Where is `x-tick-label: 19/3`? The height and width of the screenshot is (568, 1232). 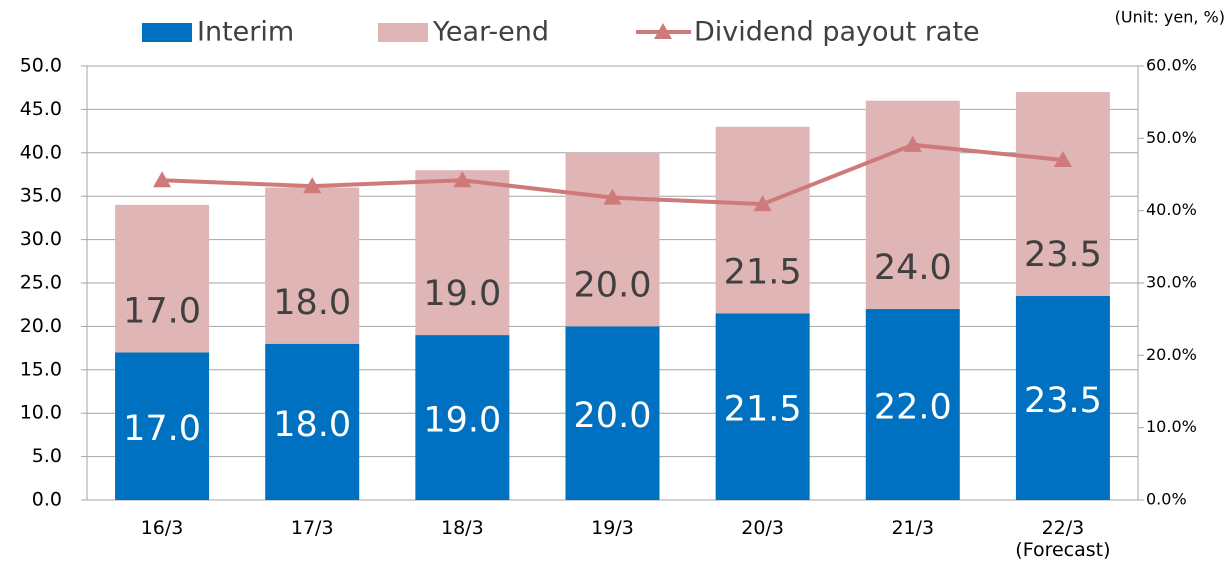 x-tick-label: 19/3 is located at coordinates (612, 528).